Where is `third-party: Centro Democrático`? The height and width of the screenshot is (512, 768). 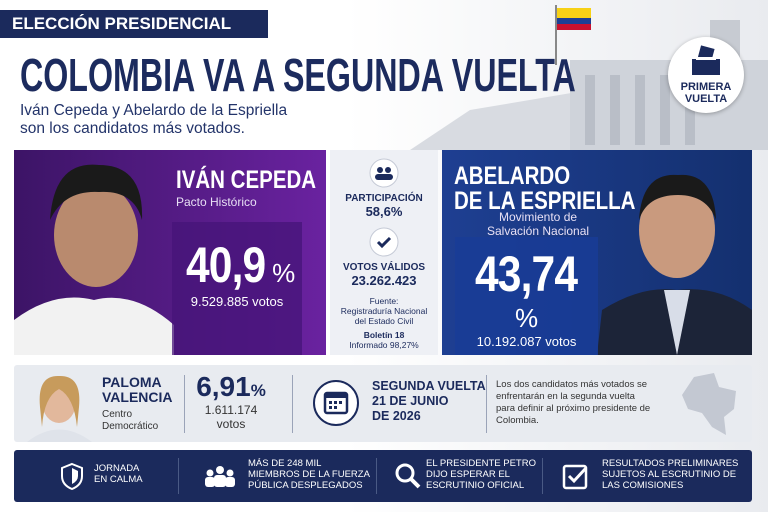
third-party: Centro Democrático is located at coordinates (130, 421).